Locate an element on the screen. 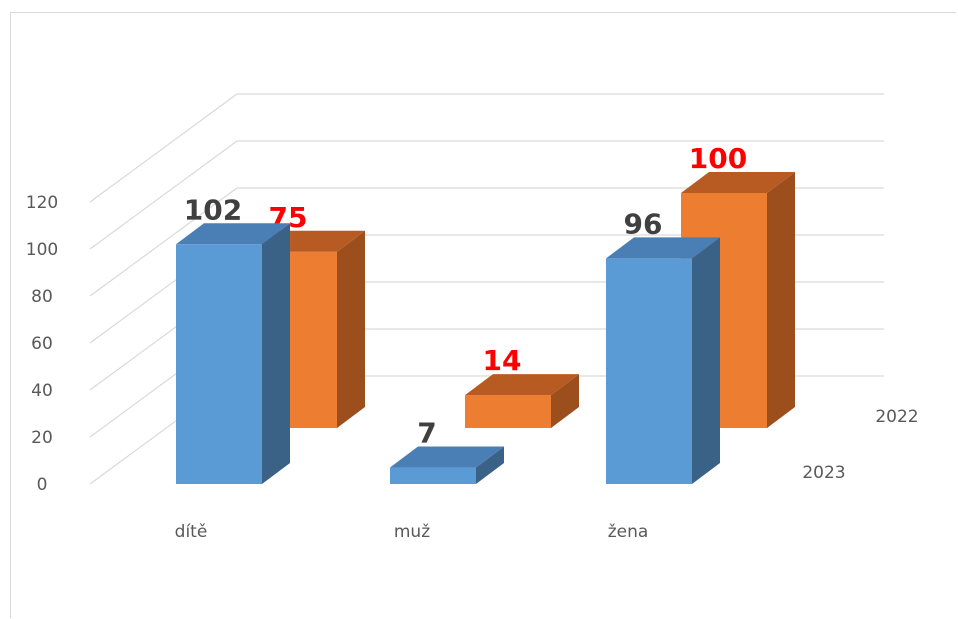 The height and width of the screenshot is (619, 958). y-tick-label: 80 is located at coordinates (42, 297).